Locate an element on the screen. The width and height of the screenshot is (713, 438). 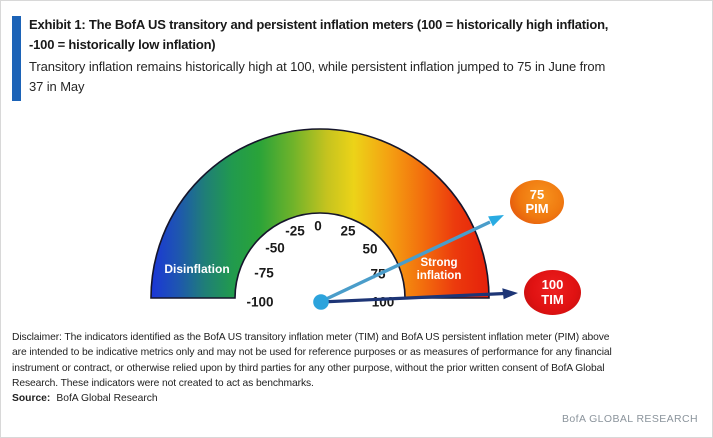
source-line: Source: BofA Global Research is located at coordinates (85, 398).